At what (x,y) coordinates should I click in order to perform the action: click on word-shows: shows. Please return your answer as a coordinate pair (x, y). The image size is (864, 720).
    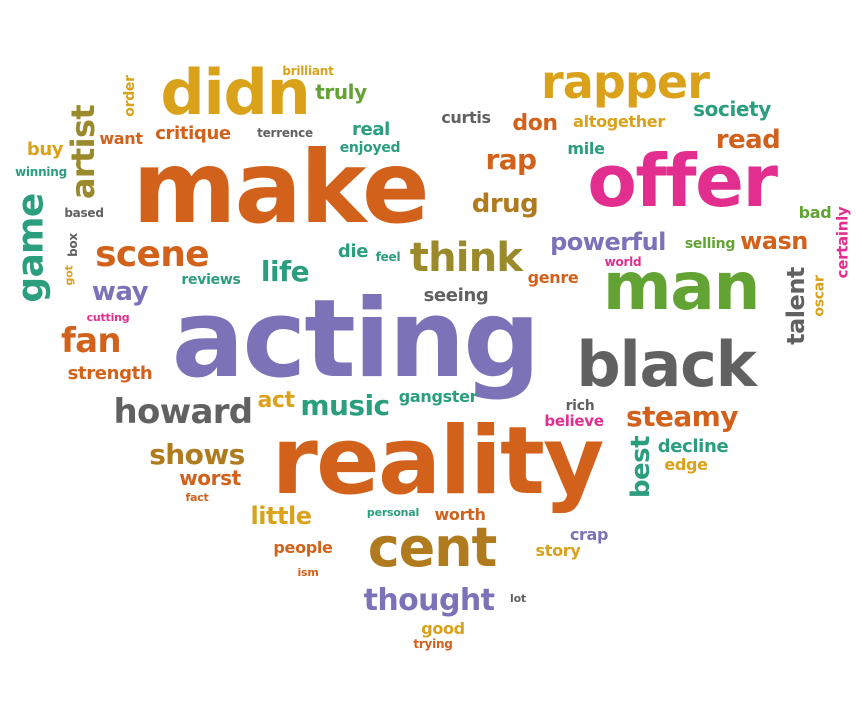
    Looking at the image, I should click on (197, 454).